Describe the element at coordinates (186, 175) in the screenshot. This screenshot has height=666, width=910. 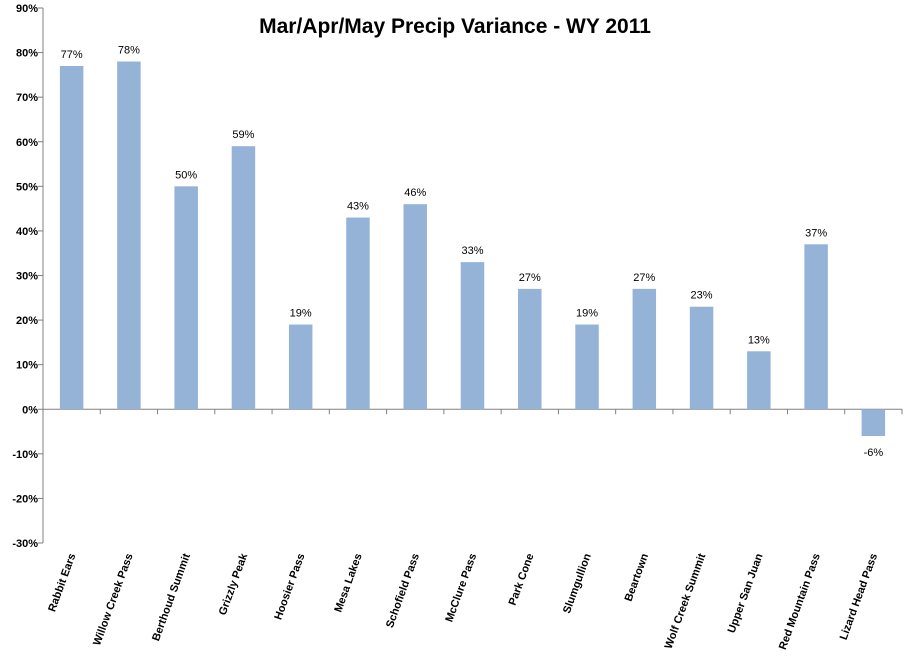
I see `data-label: 50%` at that location.